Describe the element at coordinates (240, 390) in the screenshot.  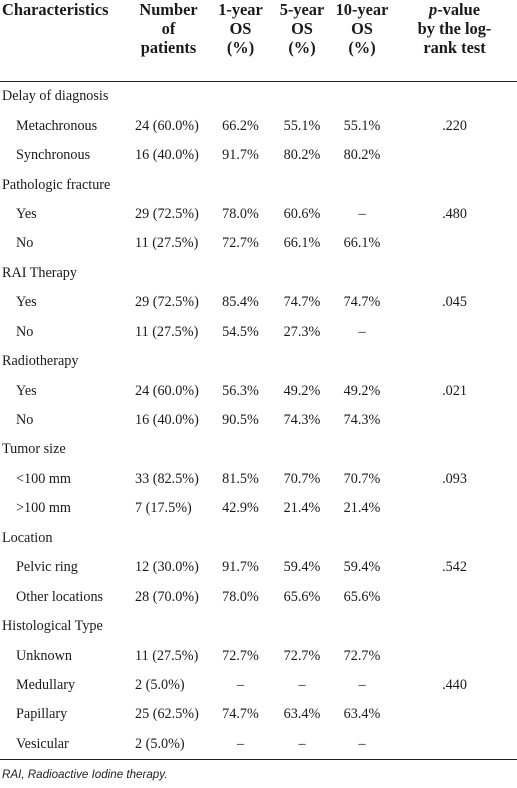
I see `os-1-year: 56.3%` at that location.